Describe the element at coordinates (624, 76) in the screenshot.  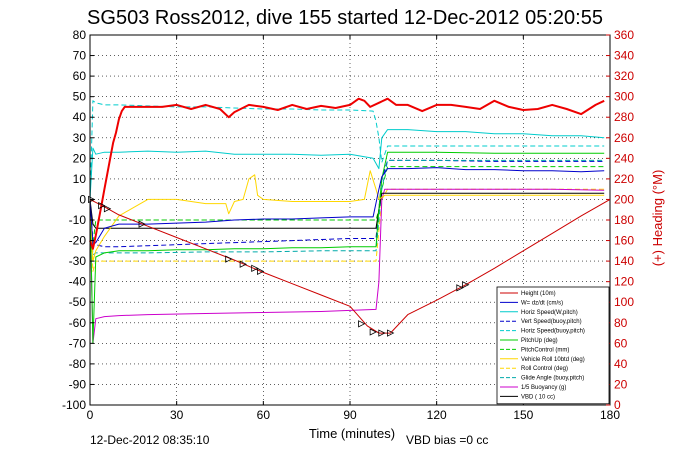
I see `y-right-tick-label: 320` at that location.